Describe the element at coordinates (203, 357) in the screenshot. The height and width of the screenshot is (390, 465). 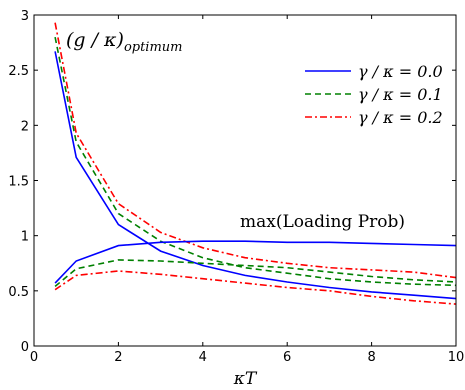
I see `x-tick-label: 4` at that location.